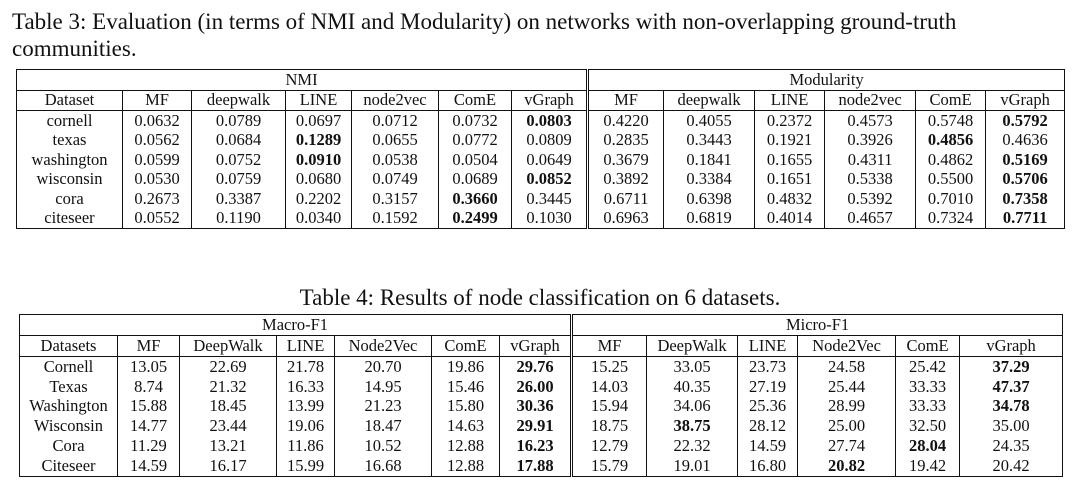 This screenshot has width=1080, height=495. Describe the element at coordinates (1025, 179) in the screenshot. I see `table-cell: 0.5706` at that location.